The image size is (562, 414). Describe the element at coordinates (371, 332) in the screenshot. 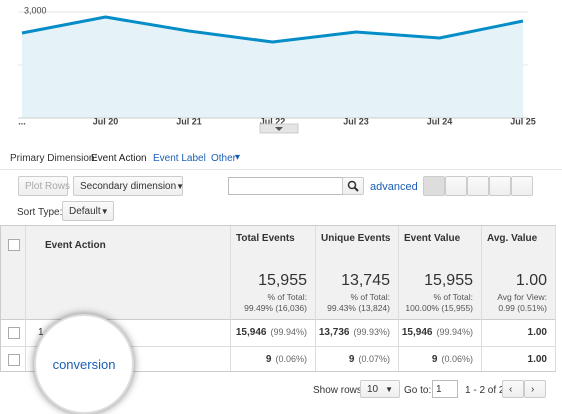

I see `cell-percent: (99.93%)` at that location.